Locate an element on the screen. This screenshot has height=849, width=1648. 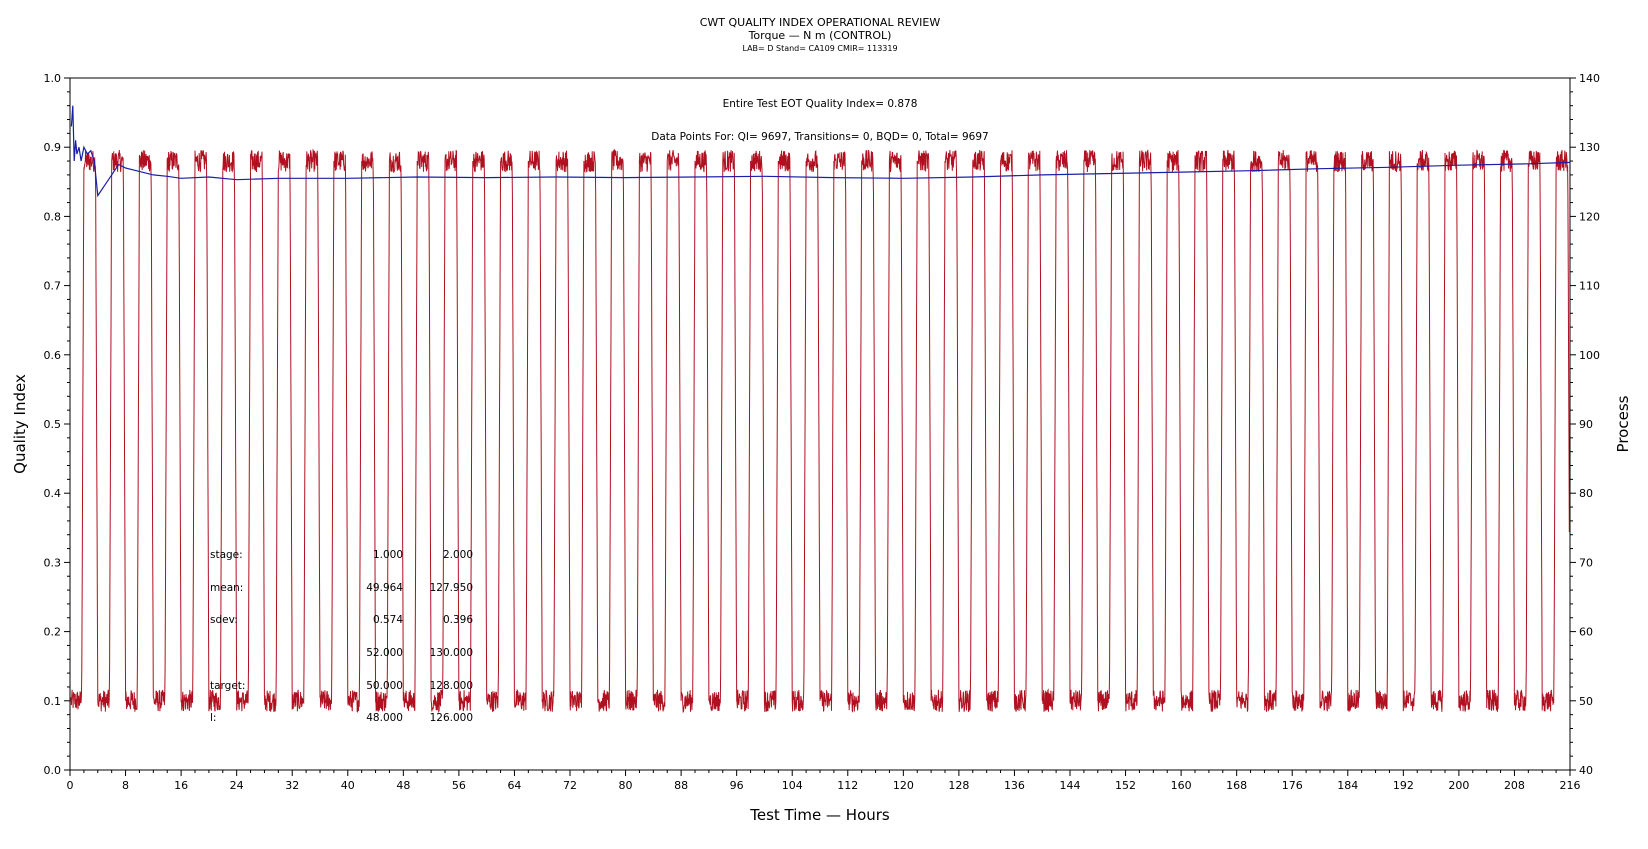
y2-tick-label: 140 is located at coordinates (1589, 78).